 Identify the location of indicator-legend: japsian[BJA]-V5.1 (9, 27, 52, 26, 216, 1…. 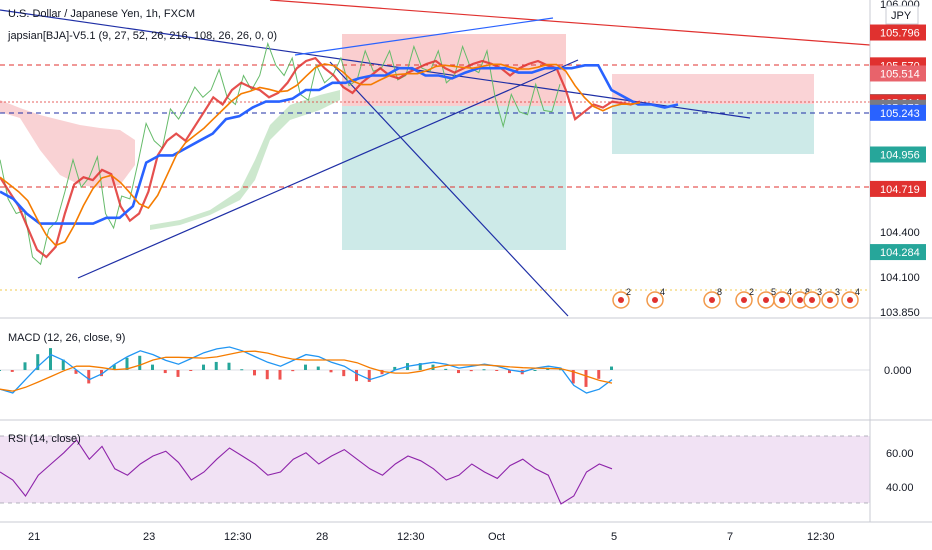
(142, 36).